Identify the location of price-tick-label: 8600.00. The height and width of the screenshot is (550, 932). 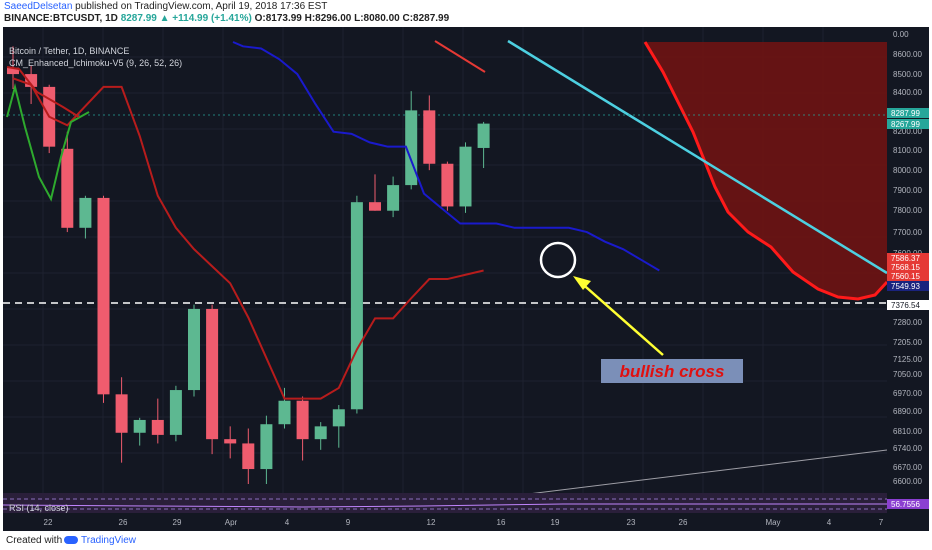
(907, 54).